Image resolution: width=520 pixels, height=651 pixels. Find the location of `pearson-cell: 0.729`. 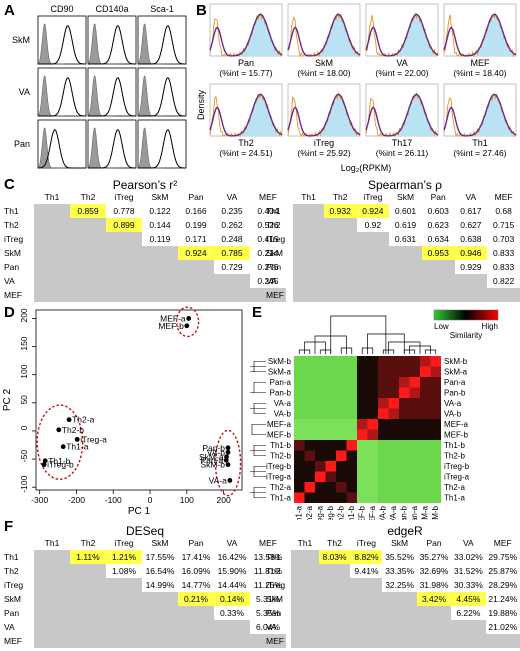

pearson-cell: 0.729 is located at coordinates (232, 267).